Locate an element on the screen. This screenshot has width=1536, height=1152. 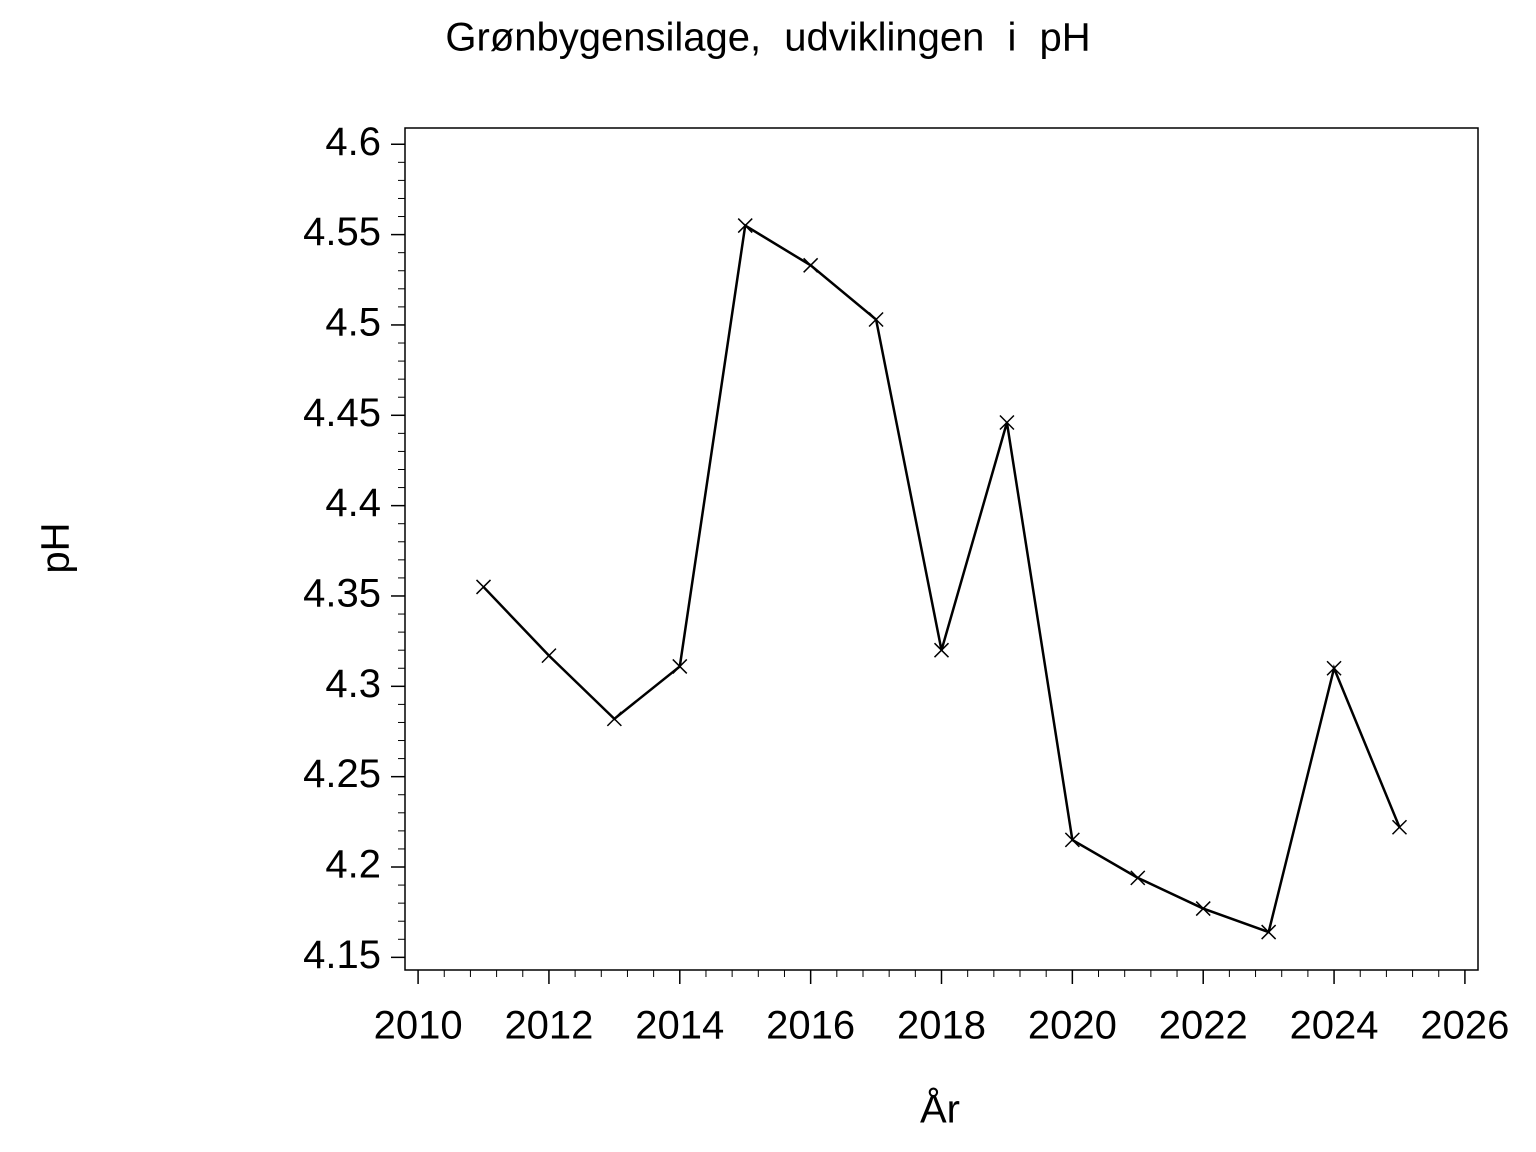
x-tick-label: 2022 is located at coordinates (1203, 1026).